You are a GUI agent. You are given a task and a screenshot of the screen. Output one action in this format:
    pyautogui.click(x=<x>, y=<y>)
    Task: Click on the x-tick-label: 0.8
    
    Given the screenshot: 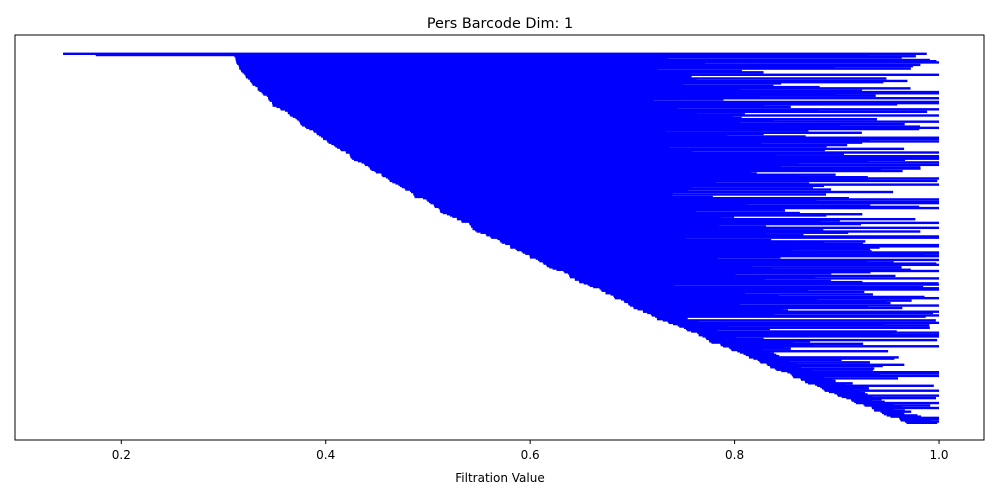 What is the action you would take?
    pyautogui.click(x=734, y=455)
    